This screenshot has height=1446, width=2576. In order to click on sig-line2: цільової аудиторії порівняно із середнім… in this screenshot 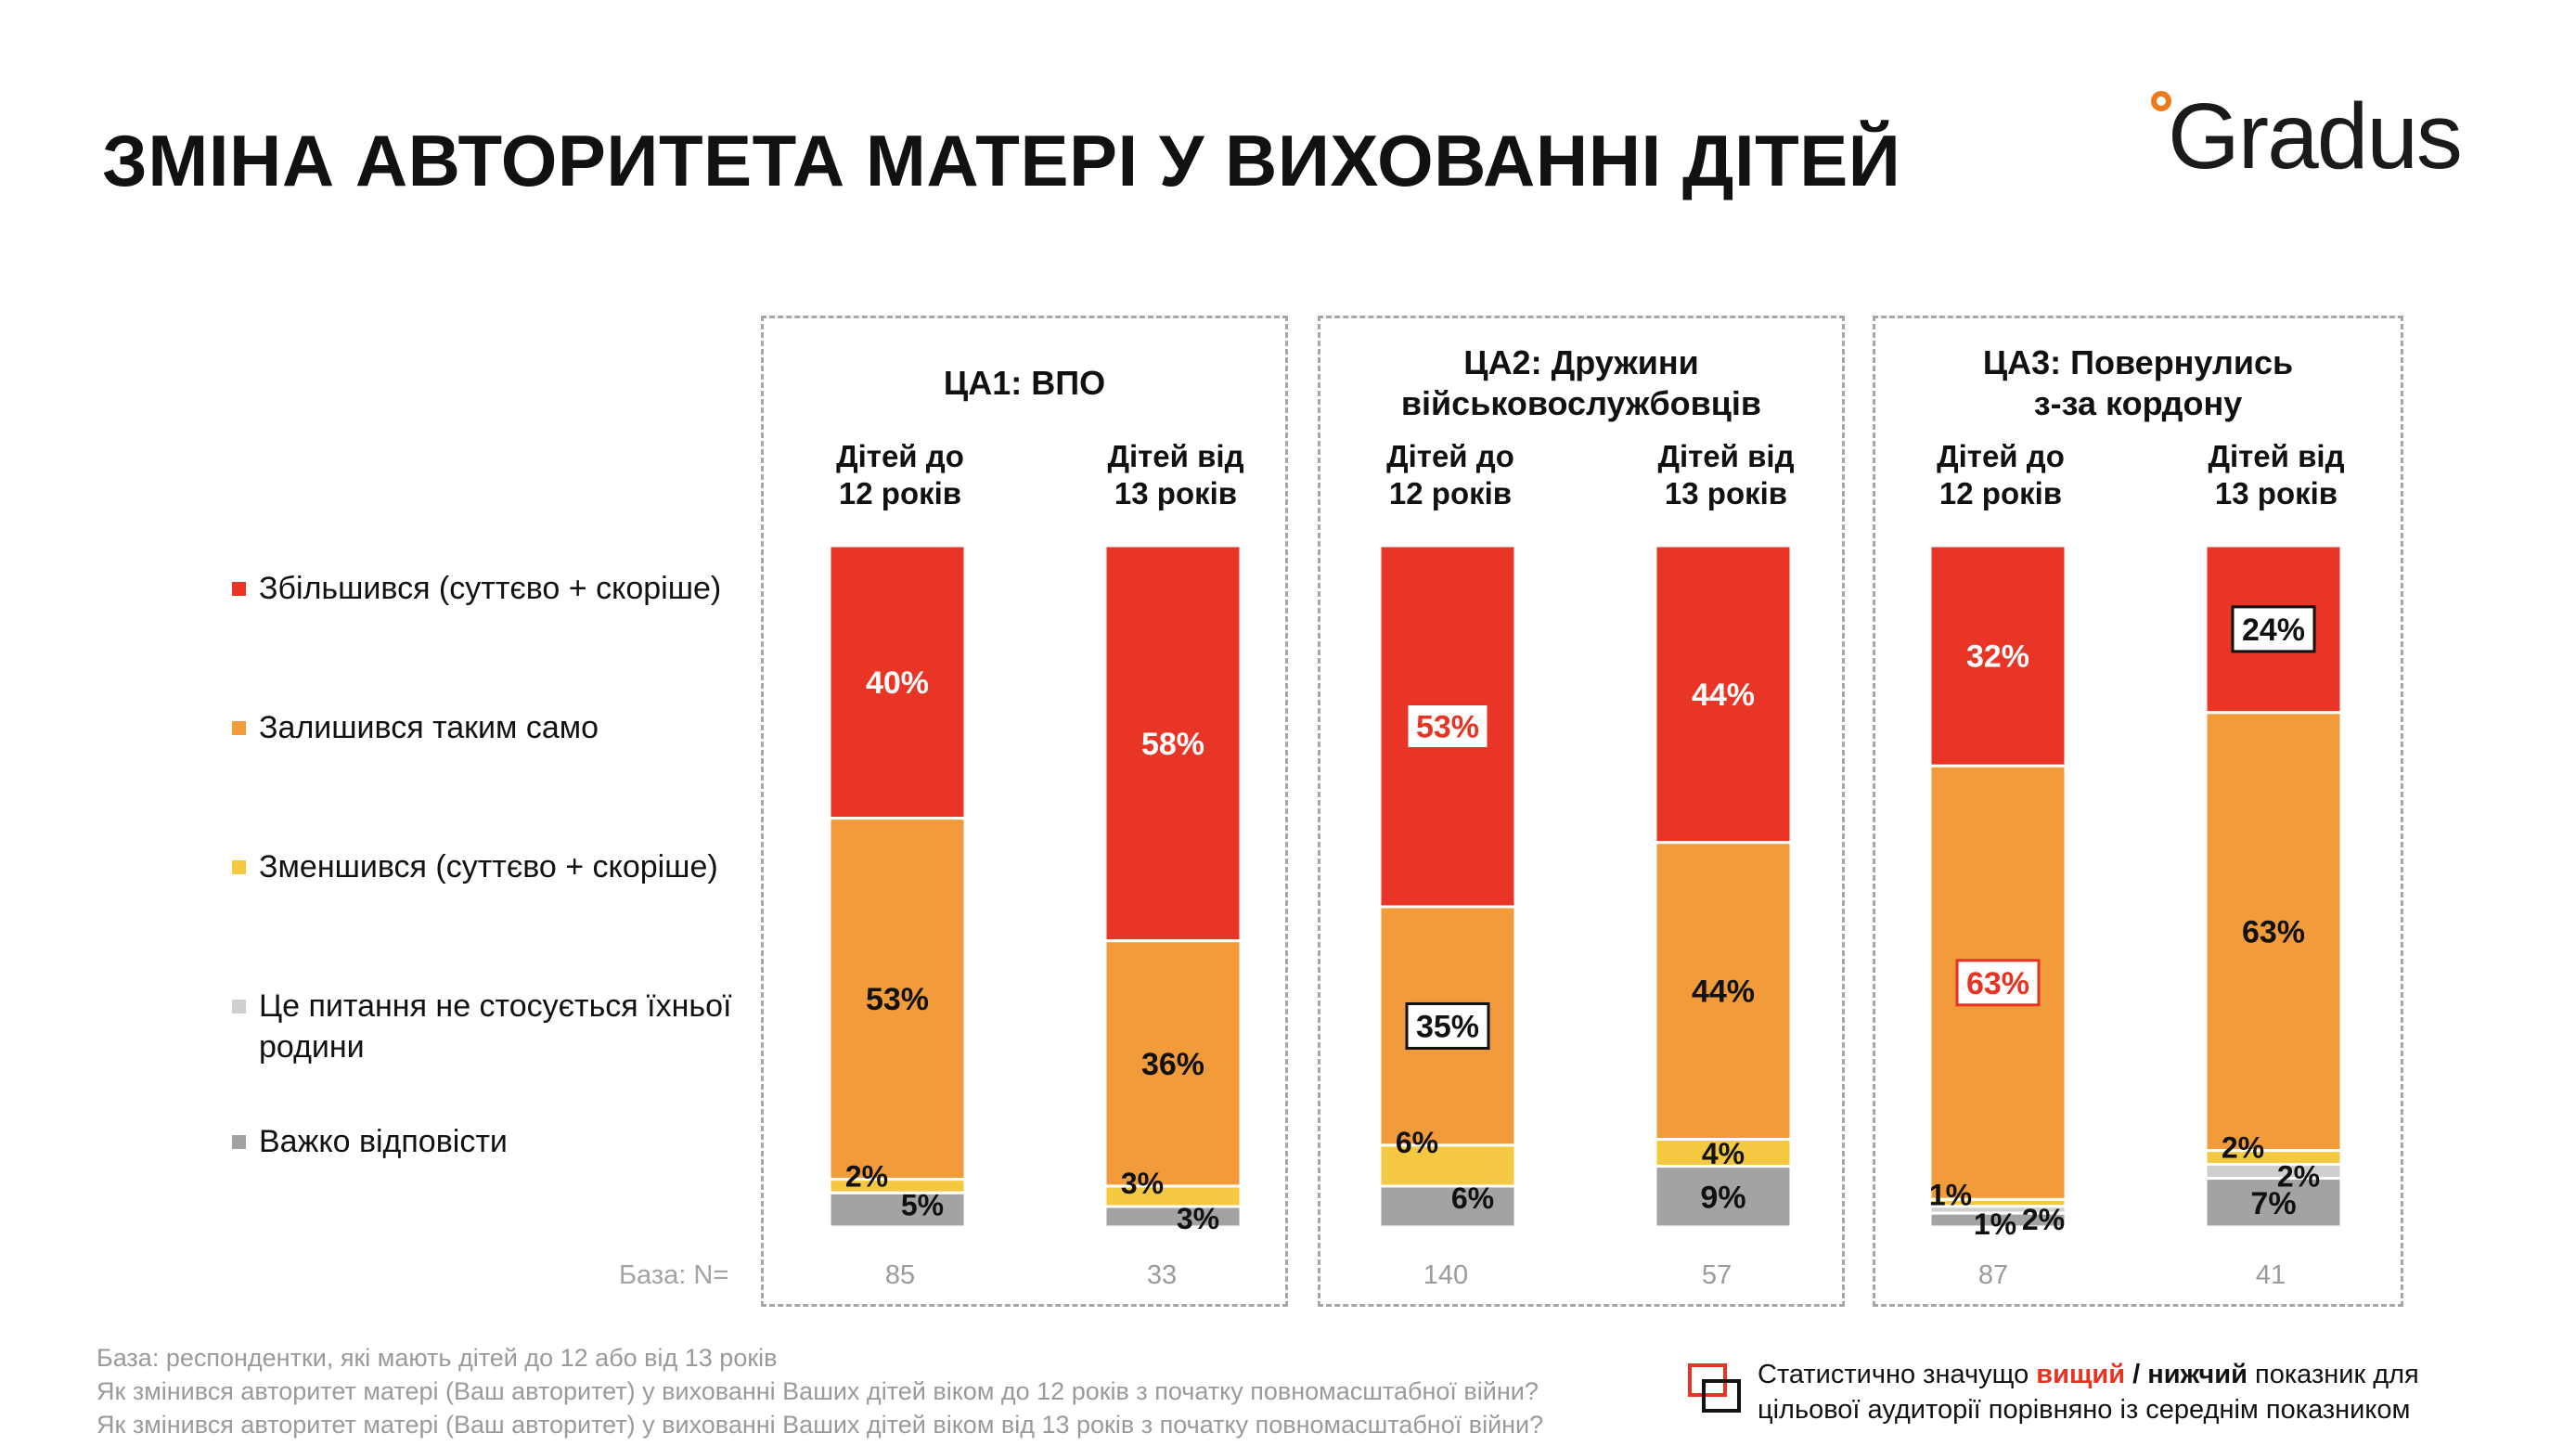, I will do `click(2084, 1410)`.